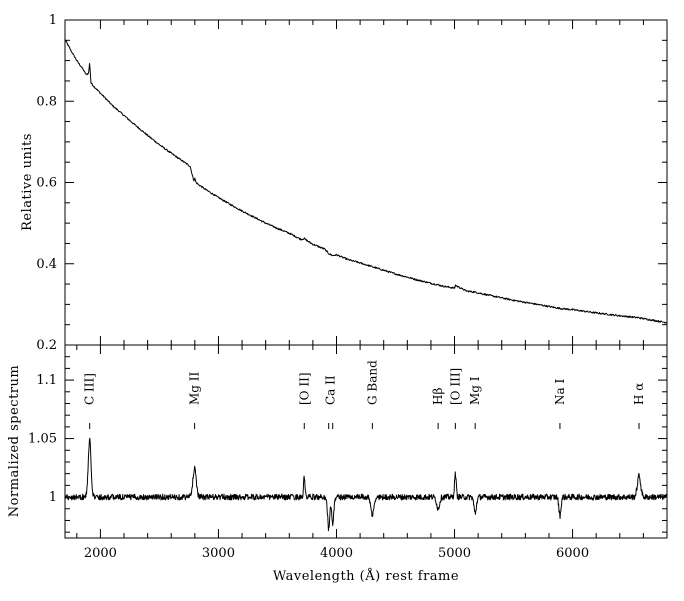 This screenshot has width=684, height=601. What do you see at coordinates (46, 101) in the screenshot?
I see `top-y-tick-label: 0.8` at bounding box center [46, 101].